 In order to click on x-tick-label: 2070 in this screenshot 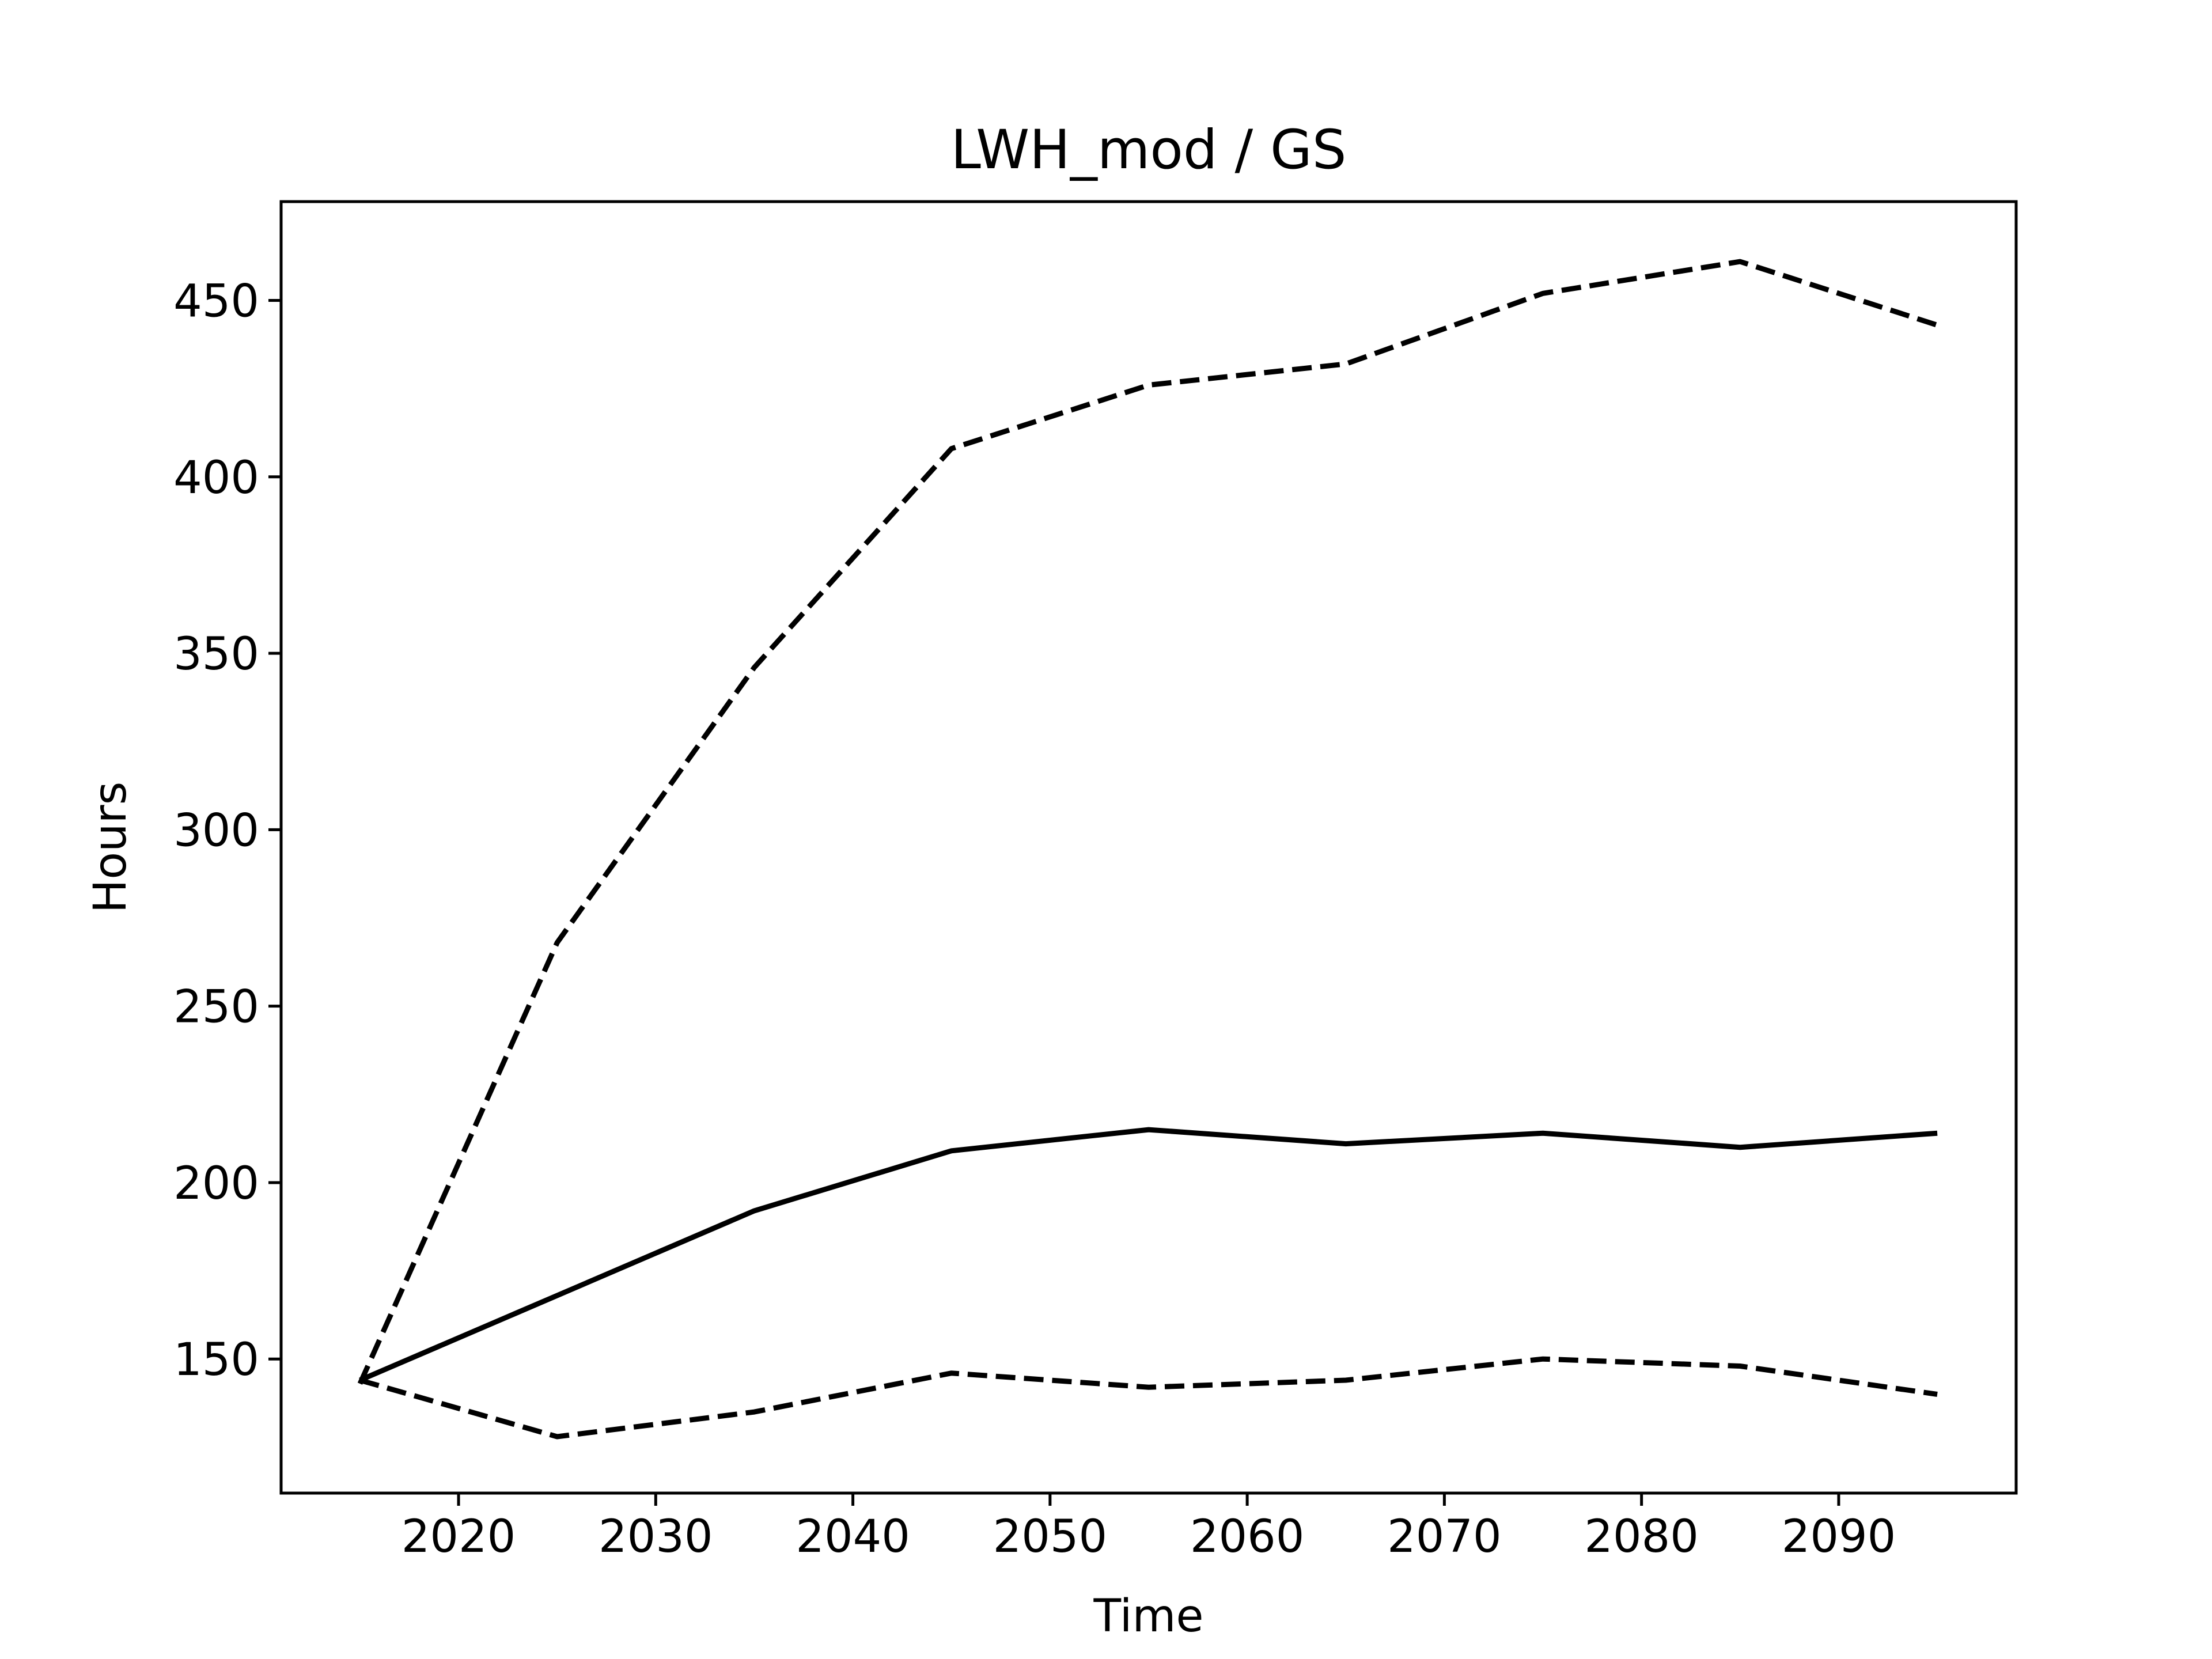, I will do `click(1444, 1537)`.